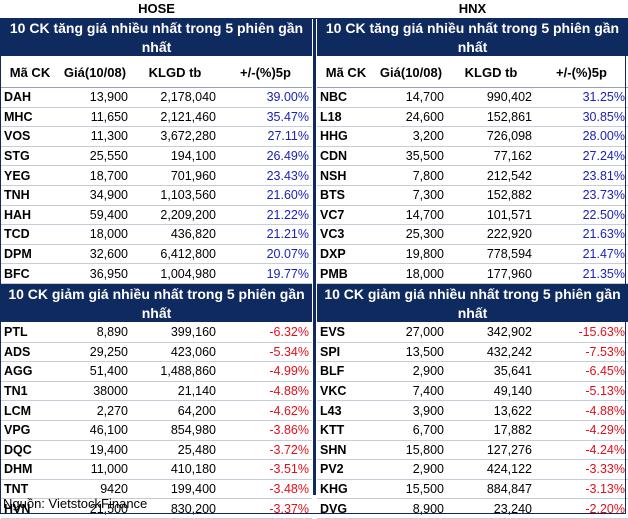 The width and height of the screenshot is (628, 519). I want to click on price-cell: 29,250, so click(95, 352).